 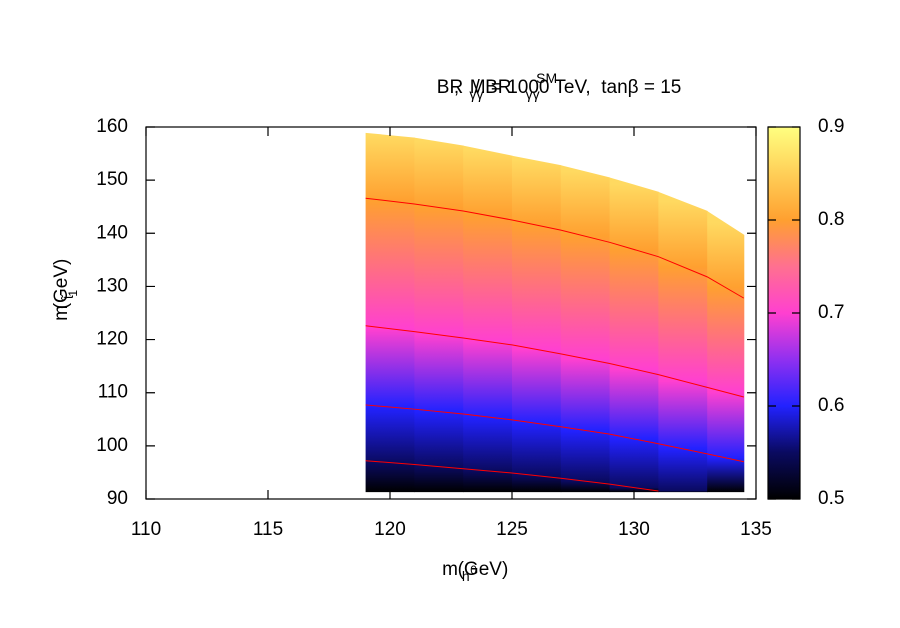 What do you see at coordinates (831, 498) in the screenshot?
I see `colorbar-tick-label: 0.5` at bounding box center [831, 498].